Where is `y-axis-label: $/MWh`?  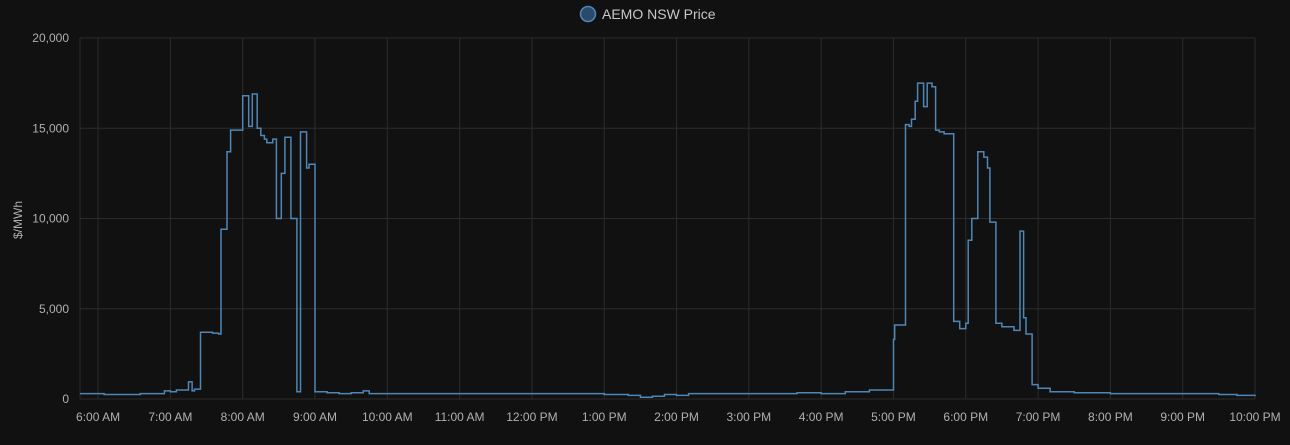 y-axis-label: $/MWh is located at coordinates (18, 220).